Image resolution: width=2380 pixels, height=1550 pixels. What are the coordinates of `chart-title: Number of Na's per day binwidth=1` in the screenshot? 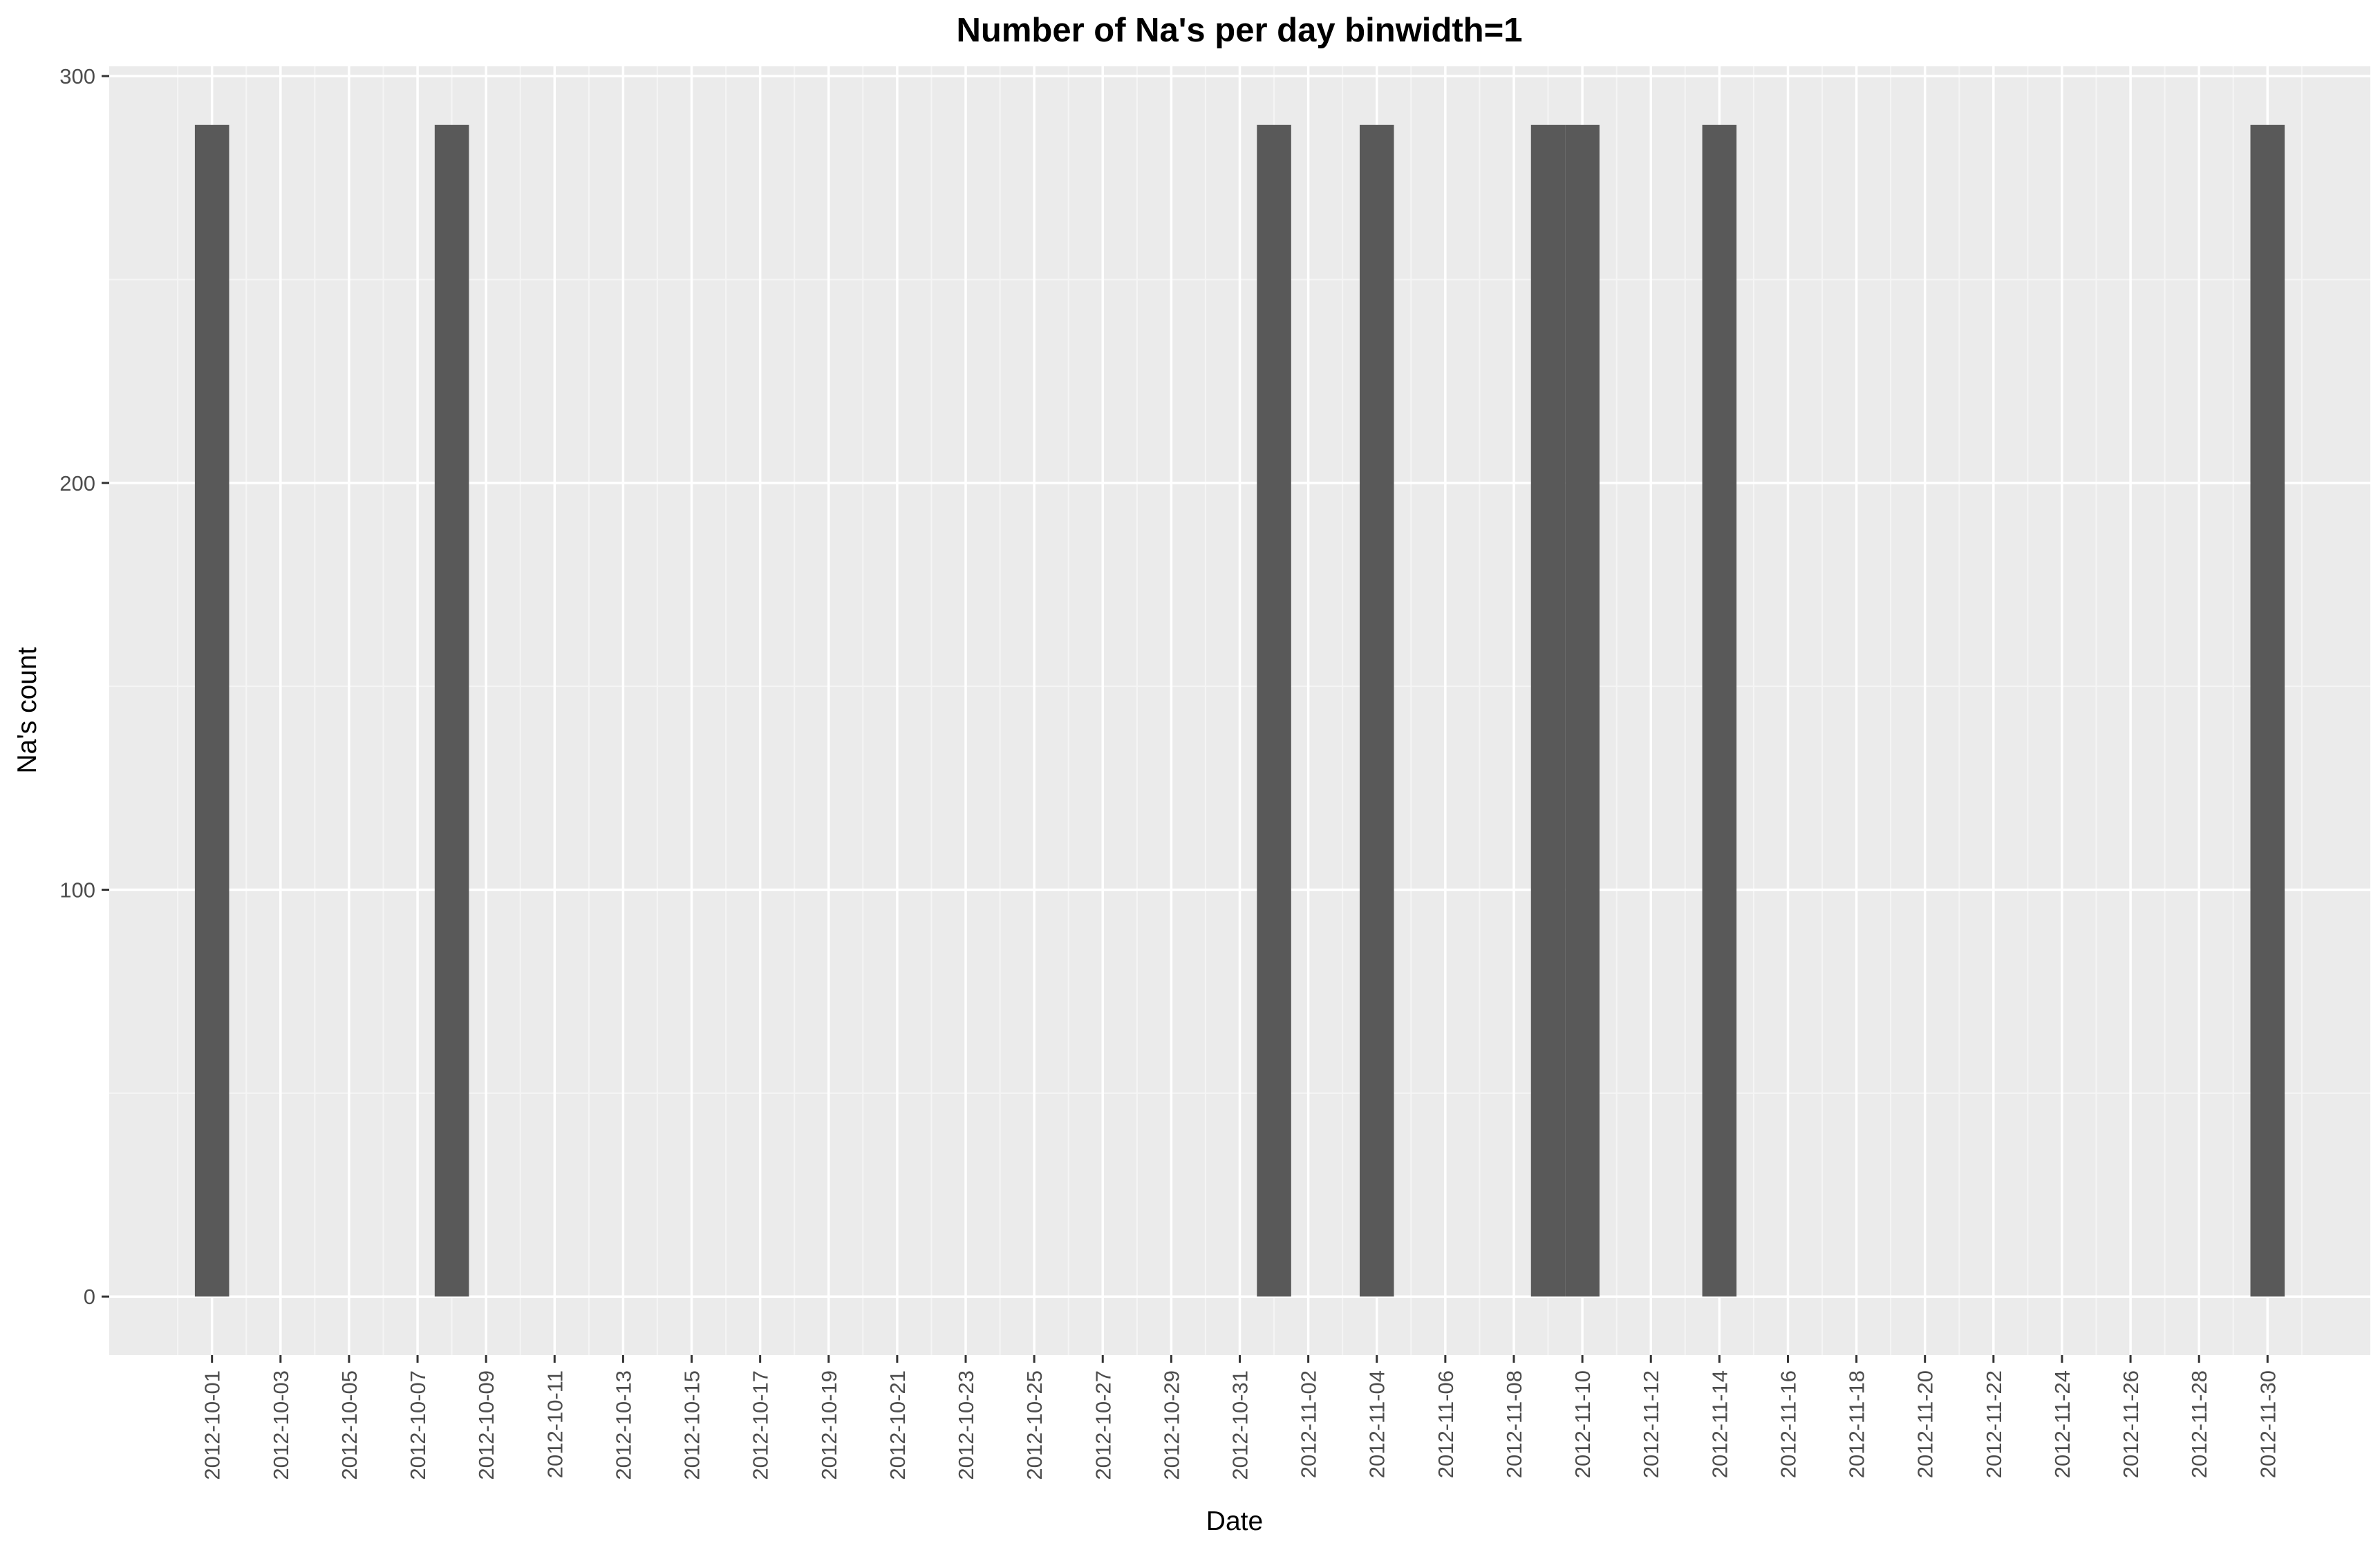 It's located at (1240, 30).